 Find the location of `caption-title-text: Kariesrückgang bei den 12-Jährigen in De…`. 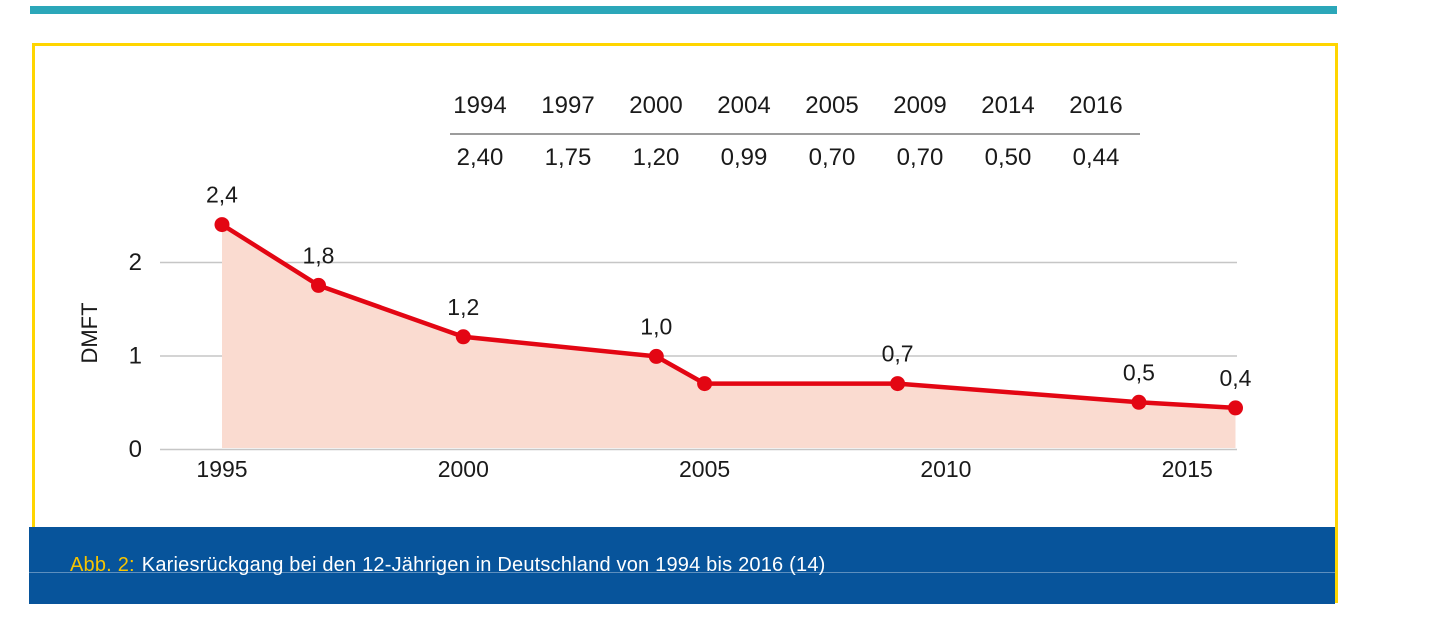

caption-title-text: Kariesrückgang bei den 12-Jährigen in De… is located at coordinates (483, 565).